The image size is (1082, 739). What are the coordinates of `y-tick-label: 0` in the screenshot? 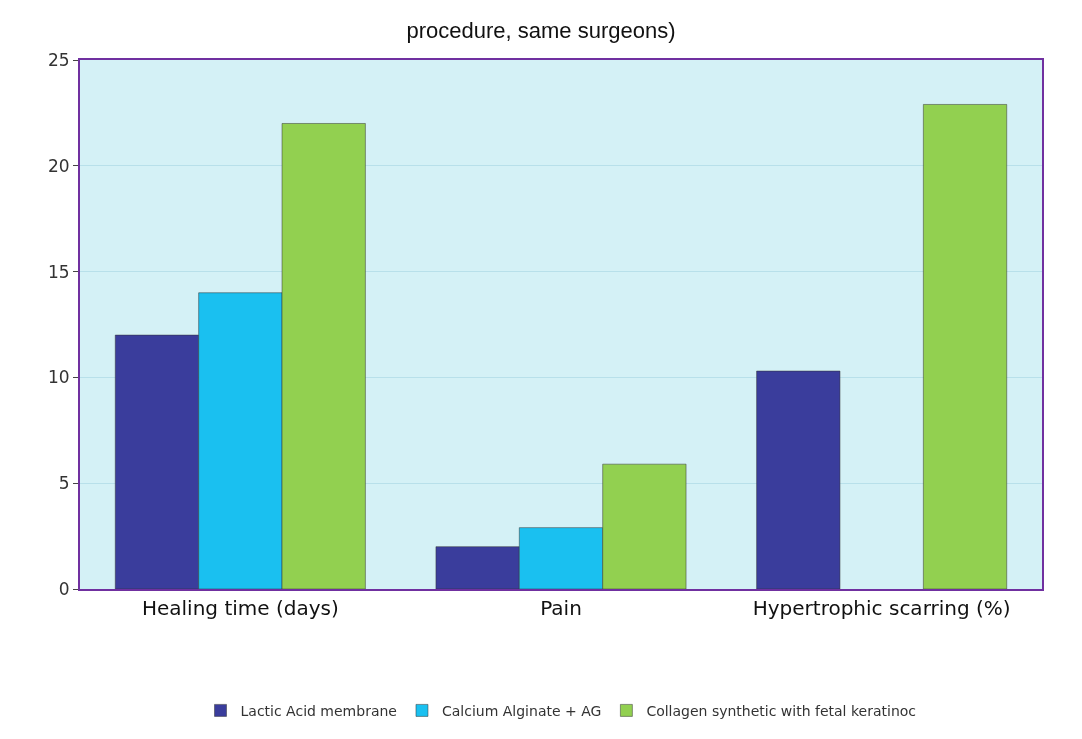 It's located at (64, 588).